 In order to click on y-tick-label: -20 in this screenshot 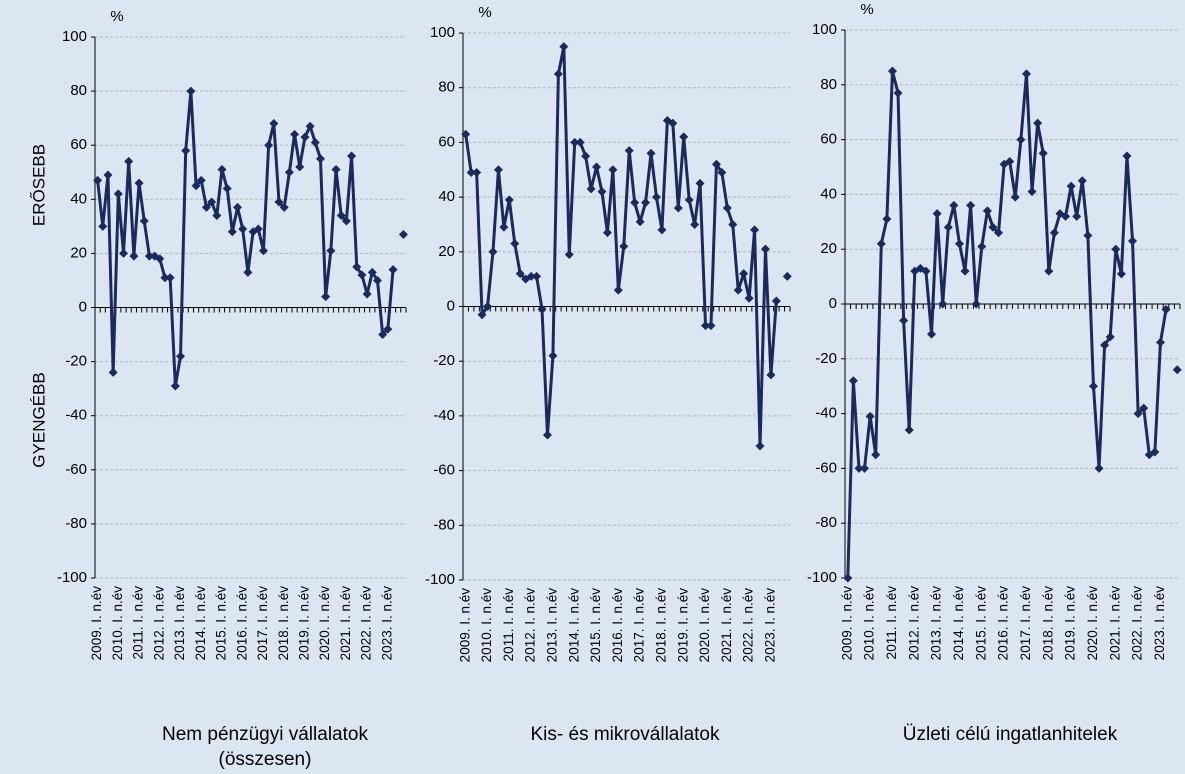, I will do `click(826, 358)`.